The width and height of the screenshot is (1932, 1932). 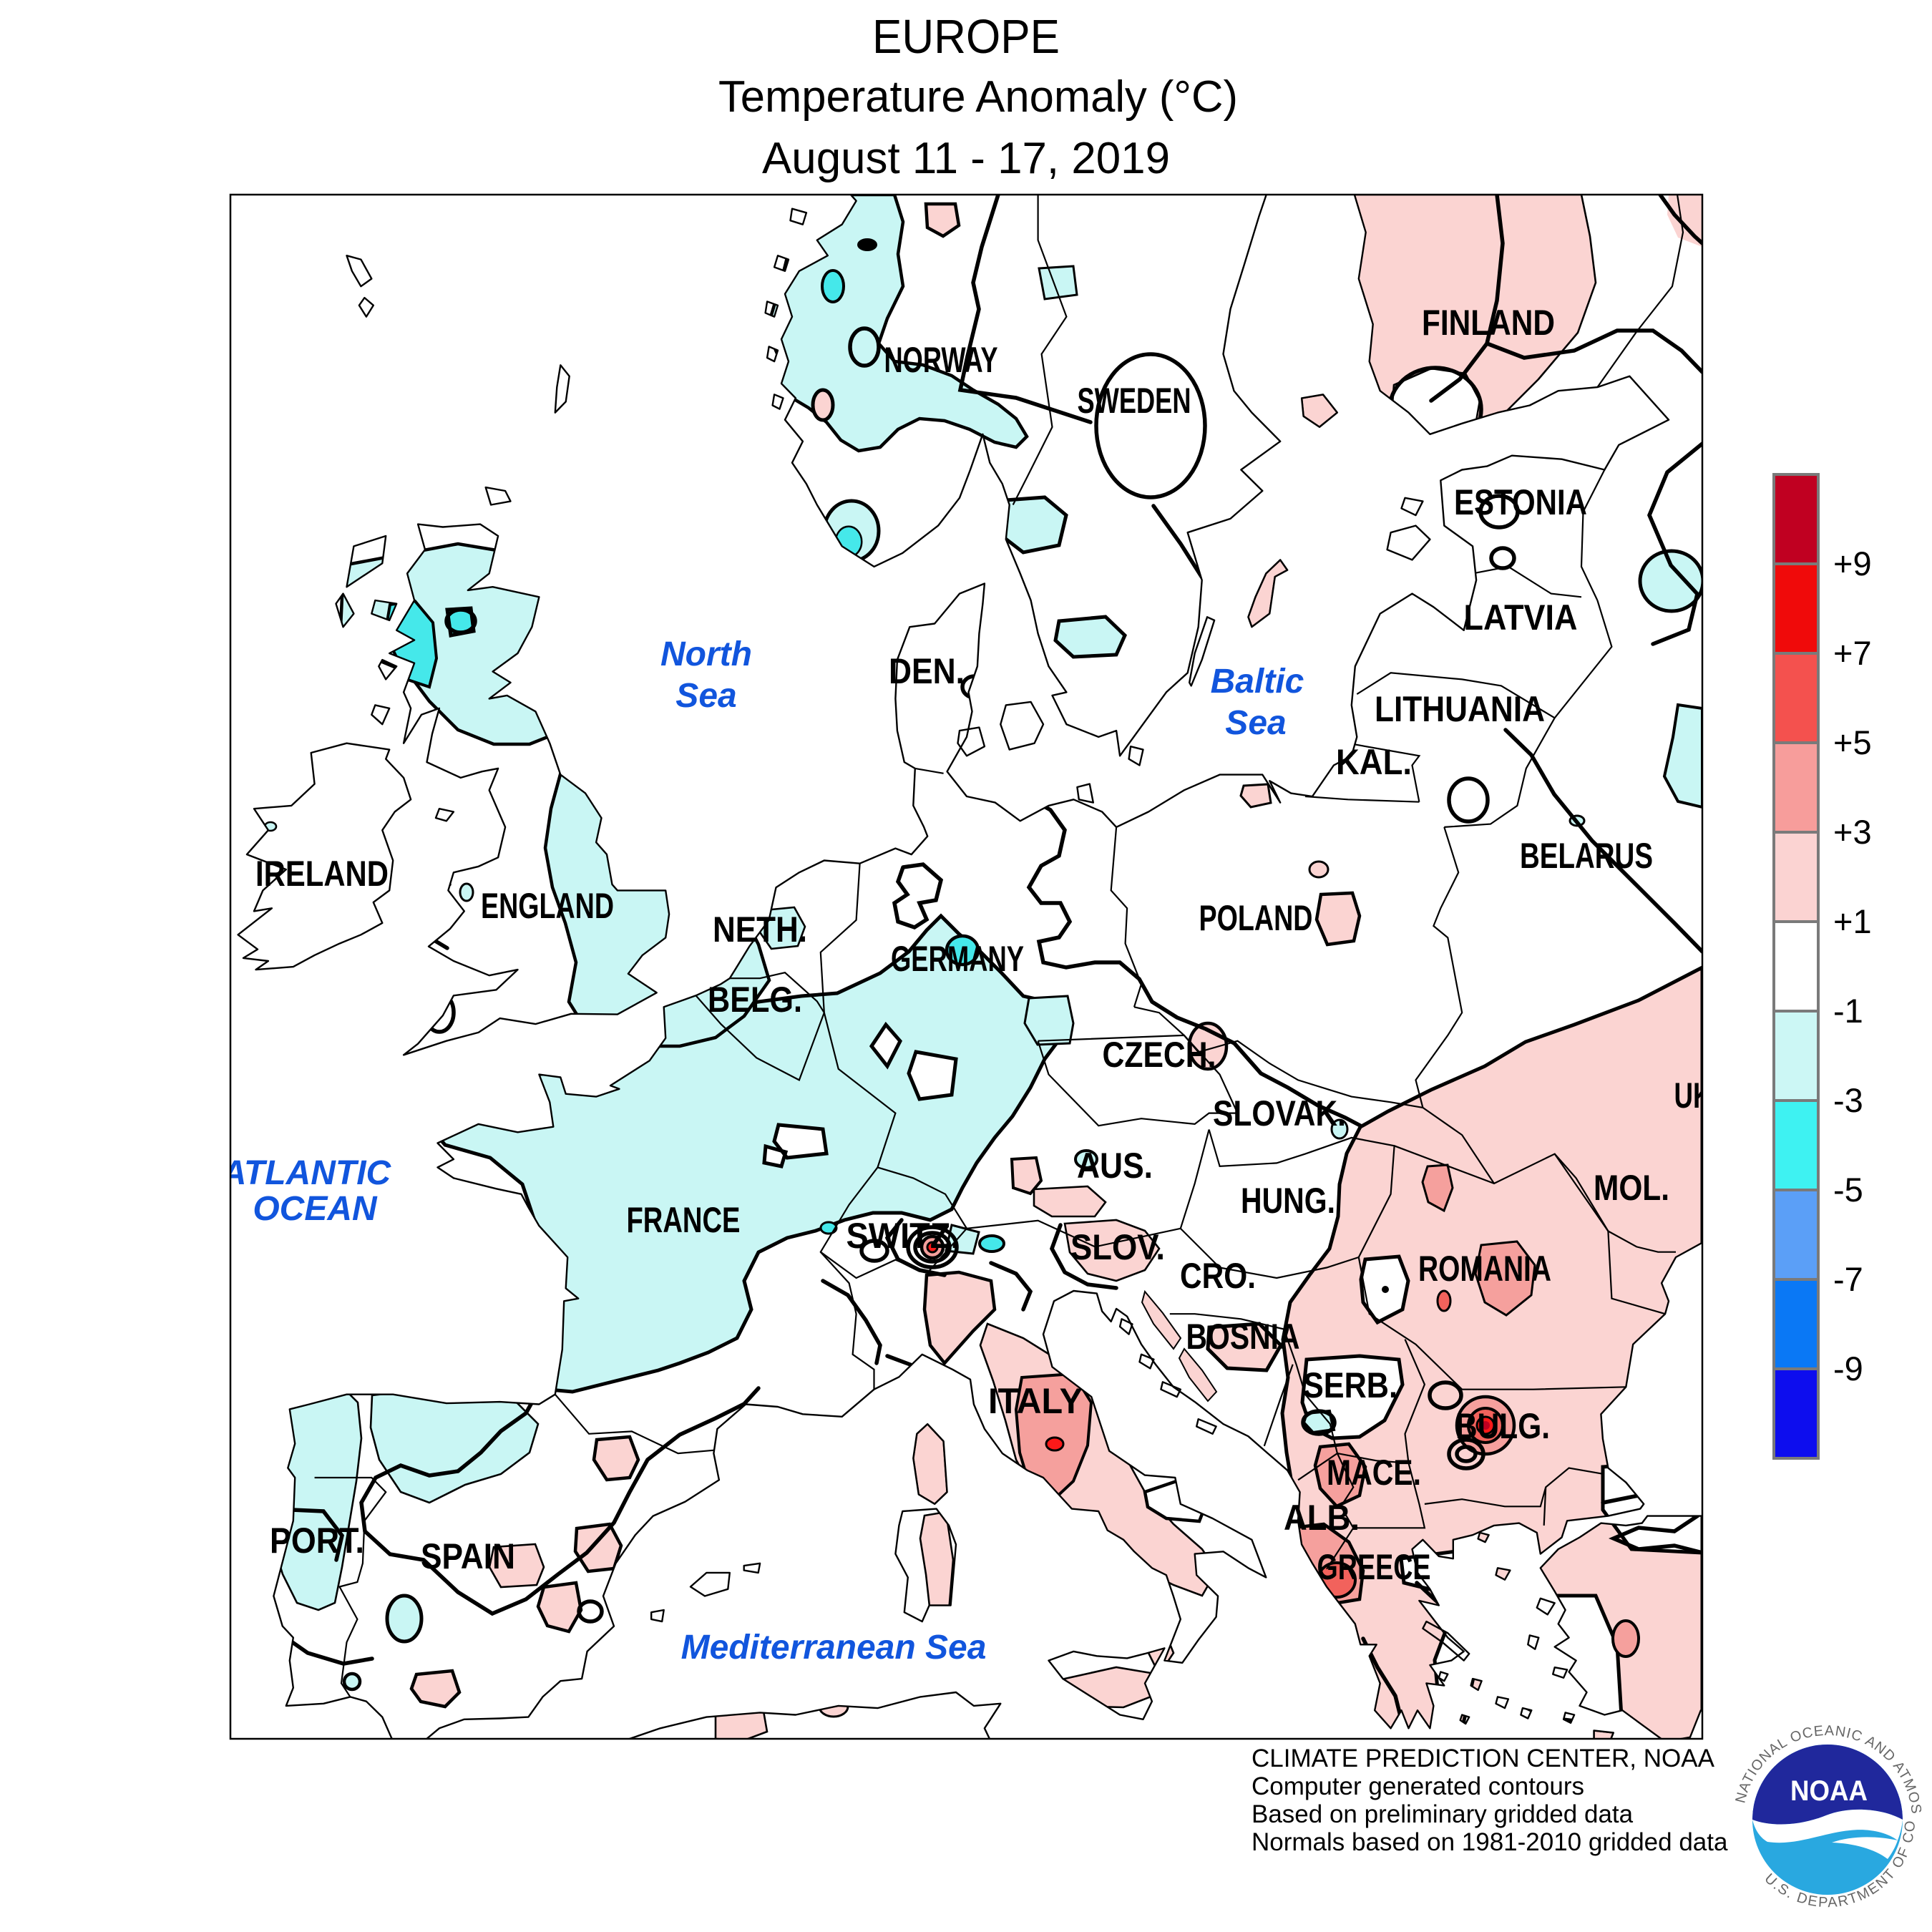 What do you see at coordinates (317, 1541) in the screenshot?
I see `svg-text: PORT.` at bounding box center [317, 1541].